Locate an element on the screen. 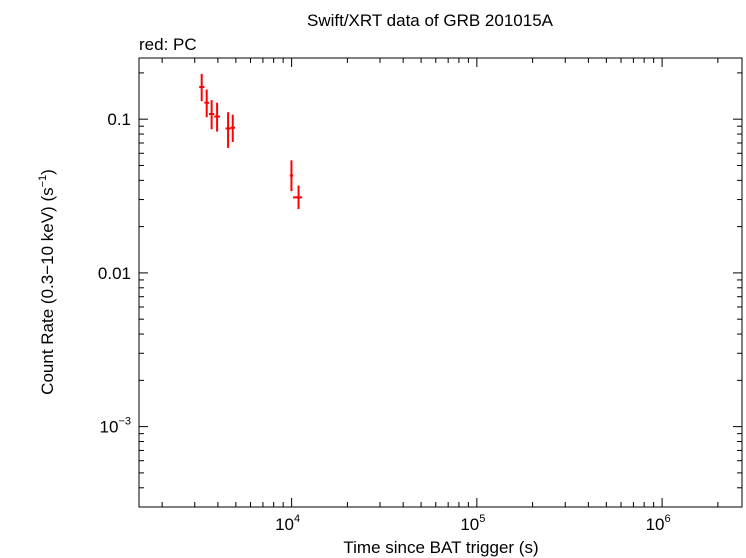 The height and width of the screenshot is (558, 746). x-tick-labels: 10⁴ 10⁵ 10⁶ is located at coordinates (473, 523).